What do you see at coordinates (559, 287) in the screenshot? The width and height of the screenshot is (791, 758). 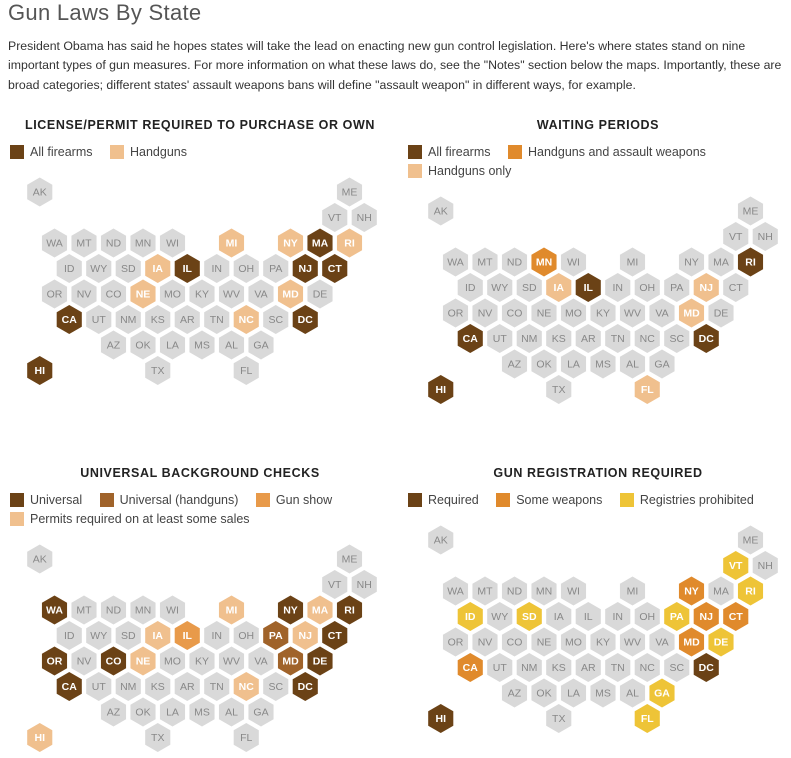 I see `state-tile-ia: IA` at bounding box center [559, 287].